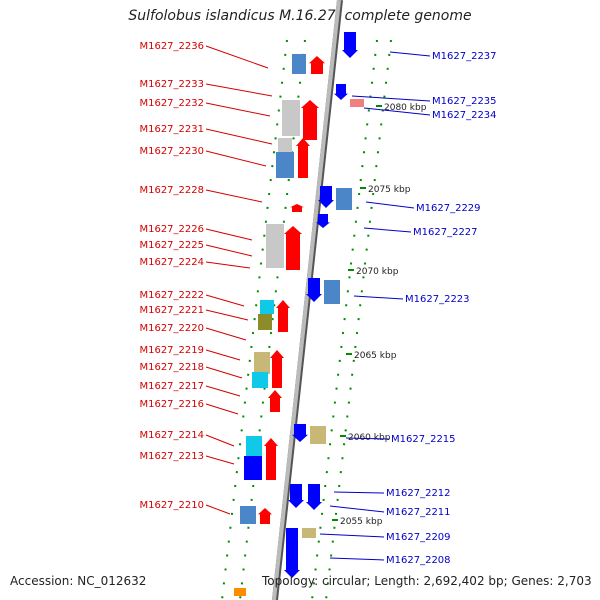  I want to click on left-gene-label-9: M1627_2222, so click(171, 295).